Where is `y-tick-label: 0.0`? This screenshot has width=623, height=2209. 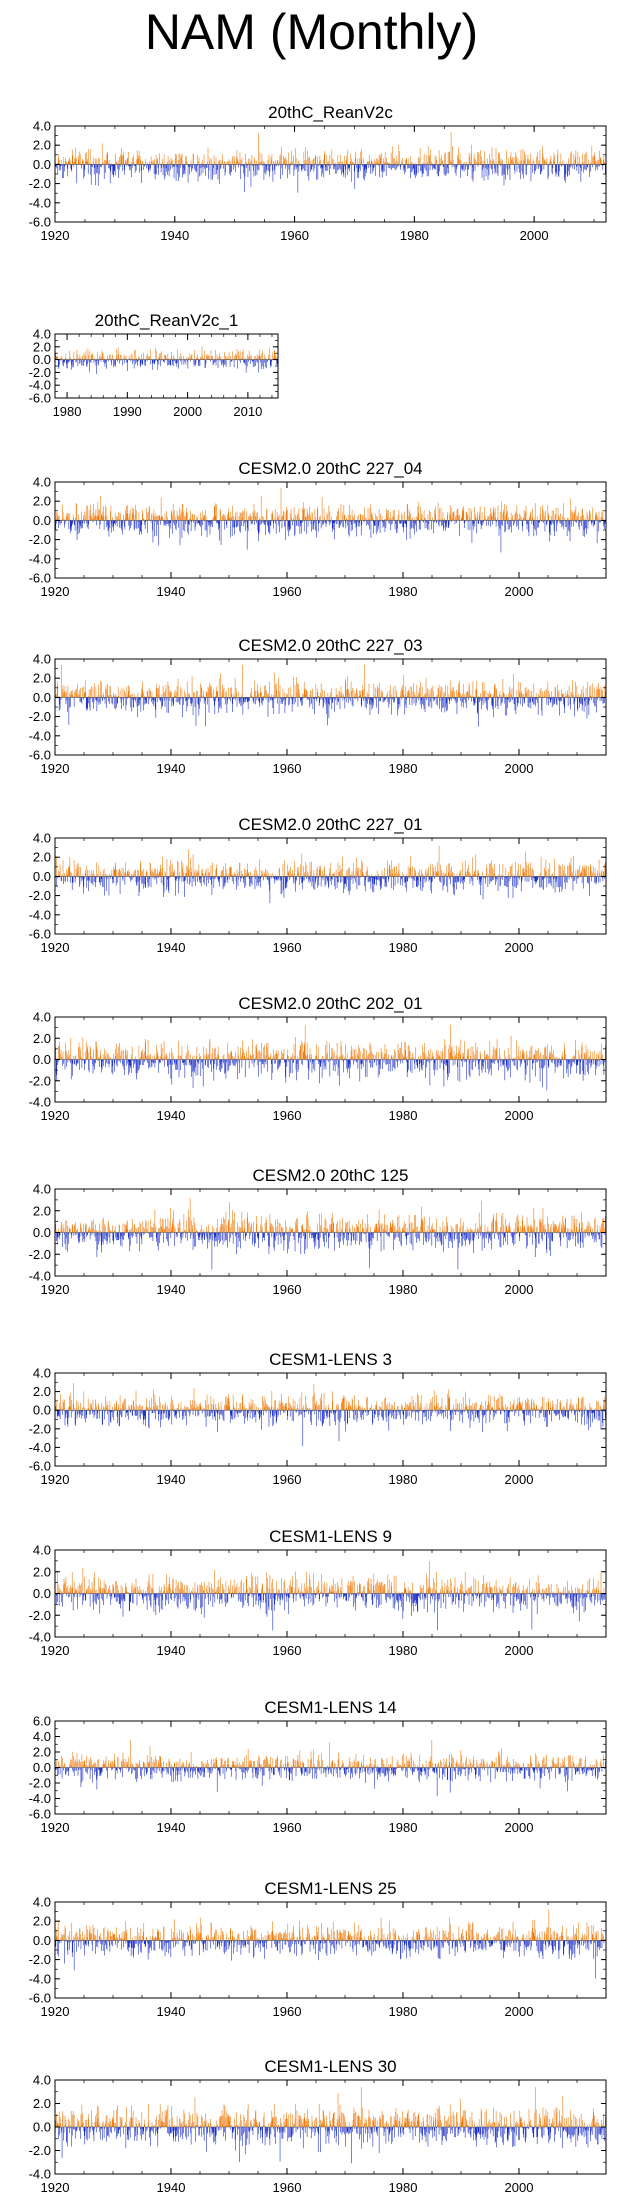 y-tick-label: 0.0 is located at coordinates (42, 164).